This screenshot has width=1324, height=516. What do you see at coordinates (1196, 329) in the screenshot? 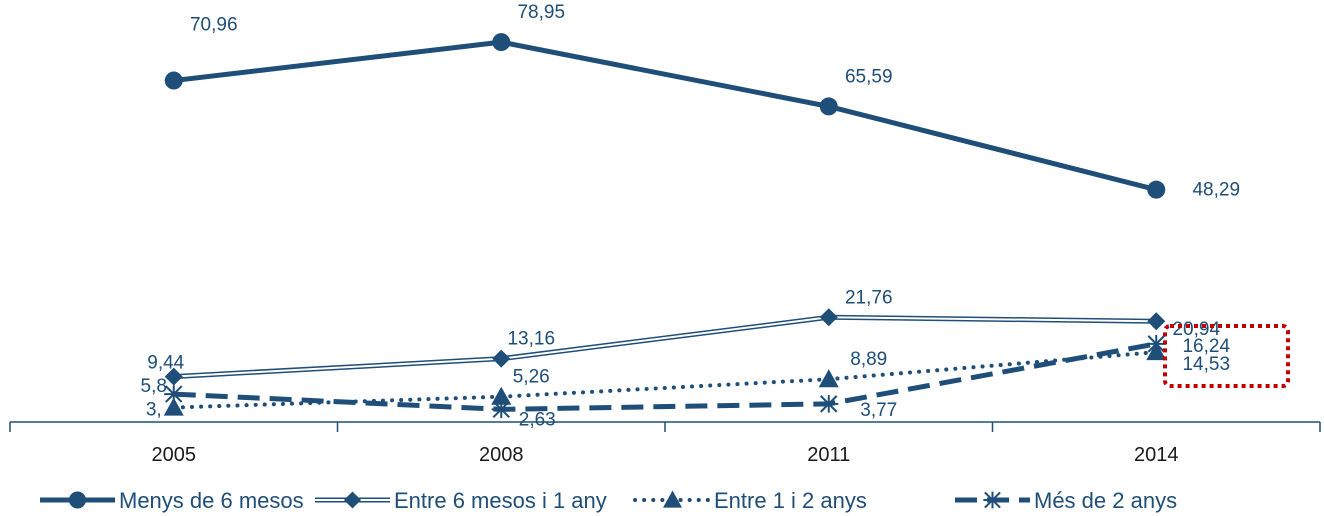
I see `data-label: 20,94` at bounding box center [1196, 329].